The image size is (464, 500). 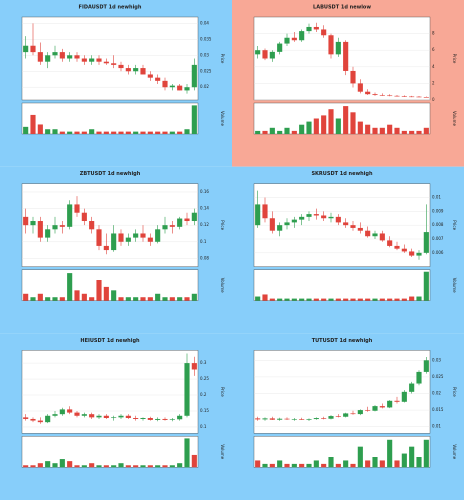 I want to click on chart-title: FIDAUSDT 1d newhigh, so click(x=110, y=8).